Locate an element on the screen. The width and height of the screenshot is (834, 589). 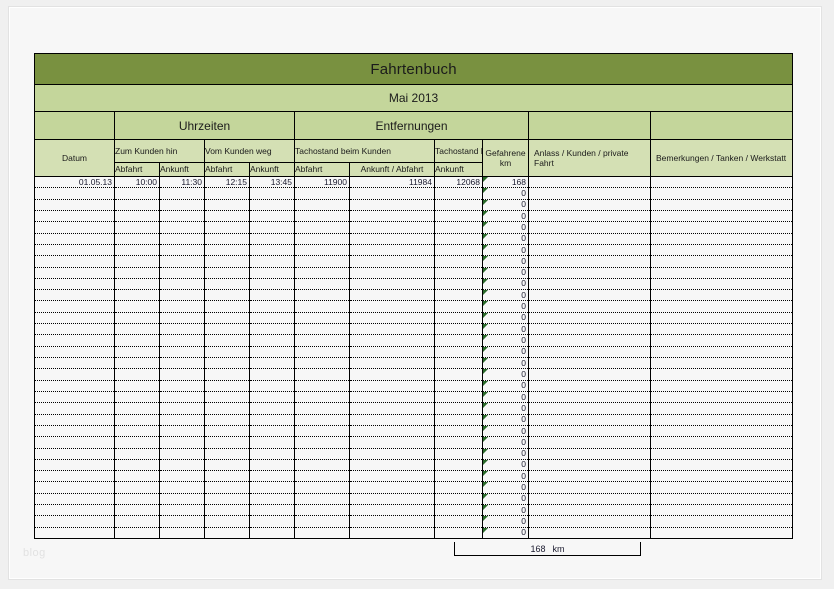
cell-date: 01.05.13 is located at coordinates (74, 182).